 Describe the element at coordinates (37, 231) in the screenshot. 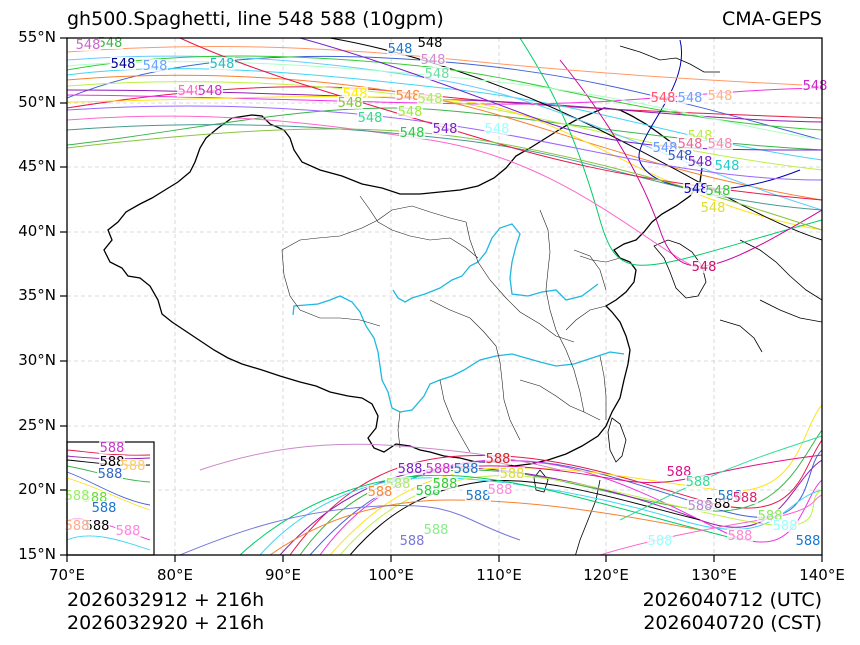

I see `y-tick-40n: 40°N` at that location.